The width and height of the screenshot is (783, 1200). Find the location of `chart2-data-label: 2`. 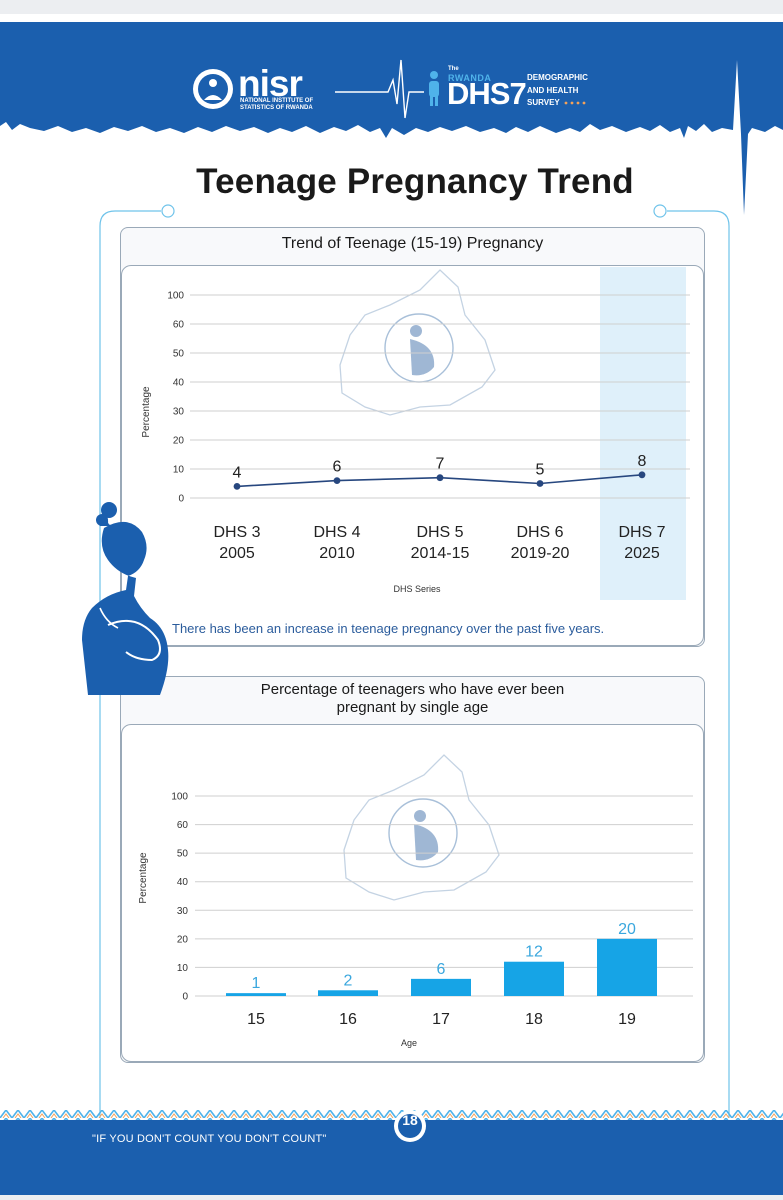

chart2-data-label: 2 is located at coordinates (348, 980).